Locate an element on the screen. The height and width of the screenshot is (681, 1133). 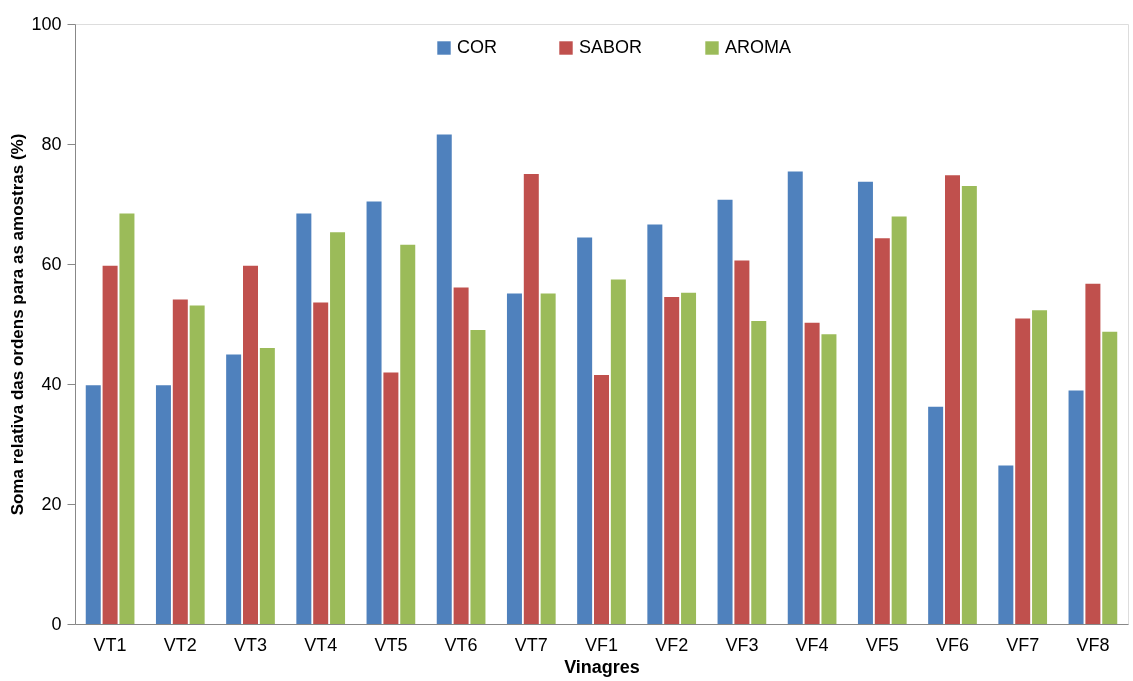
x-tick-label: VF3 is located at coordinates (742, 644).